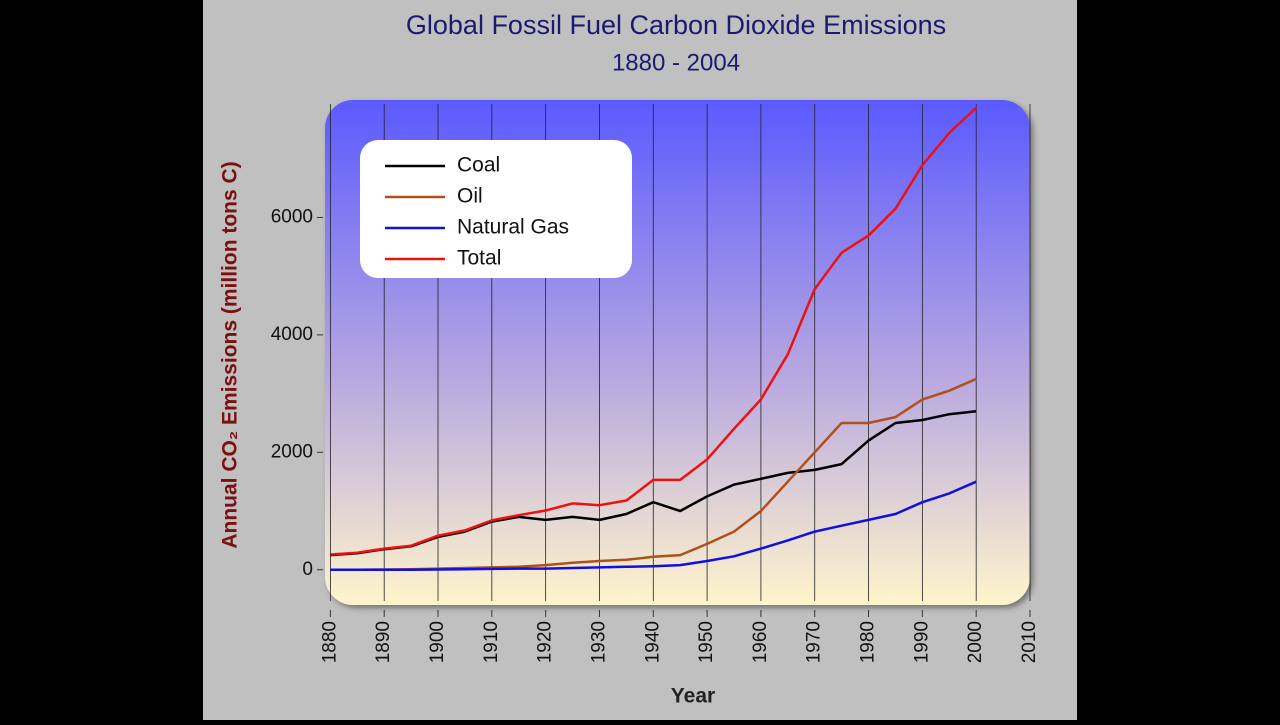  What do you see at coordinates (496, 209) in the screenshot?
I see `legend-box` at bounding box center [496, 209].